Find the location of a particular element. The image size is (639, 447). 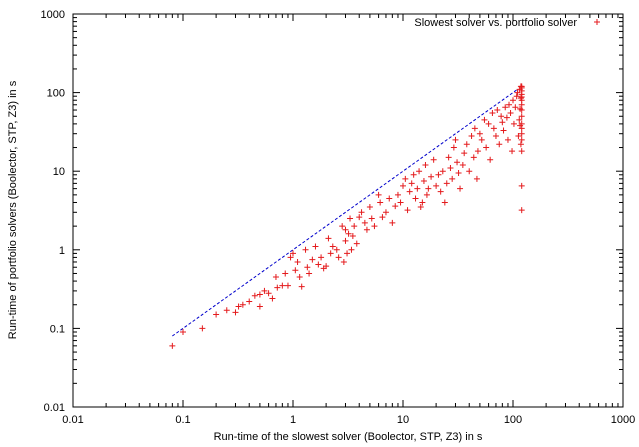

x-tick-label: 100 is located at coordinates (513, 420).